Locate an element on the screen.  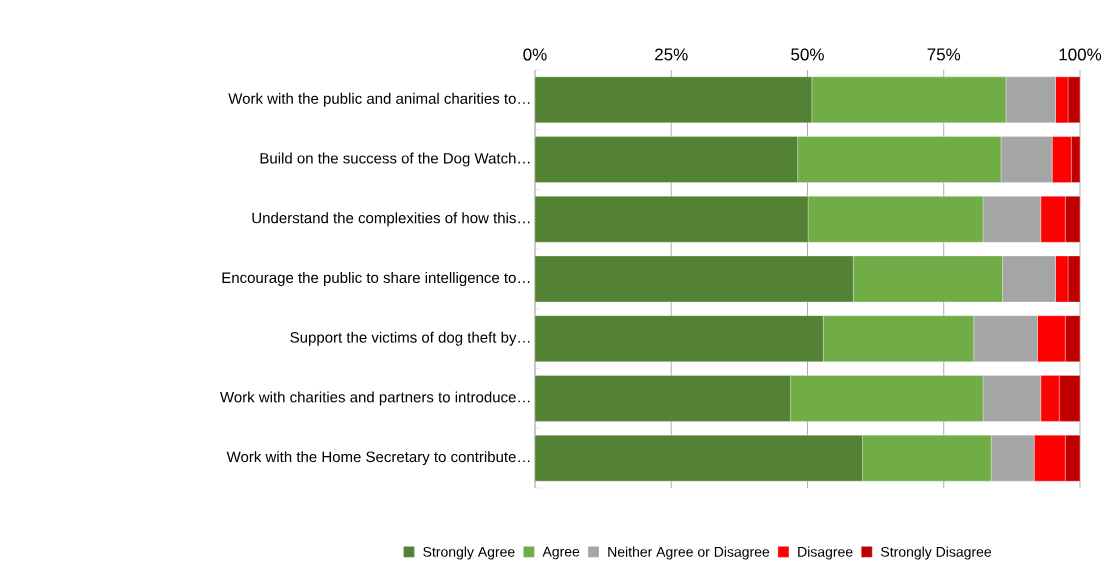
x-tick-label: 100% is located at coordinates (1080, 54).